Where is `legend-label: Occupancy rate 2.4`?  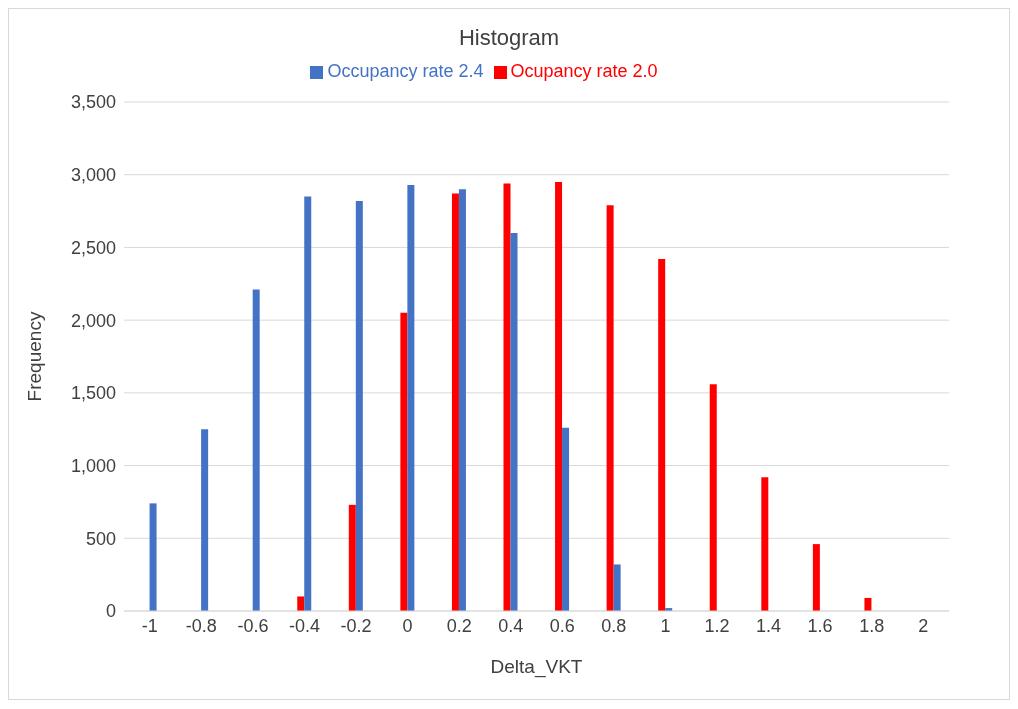 legend-label: Occupancy rate 2.4 is located at coordinates (405, 71).